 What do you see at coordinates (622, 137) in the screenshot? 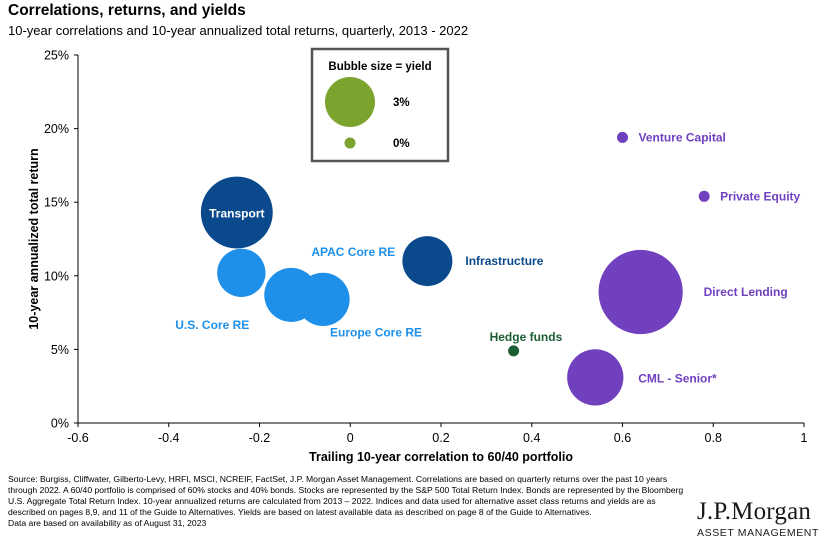
I see `bubble-venture-capital` at bounding box center [622, 137].